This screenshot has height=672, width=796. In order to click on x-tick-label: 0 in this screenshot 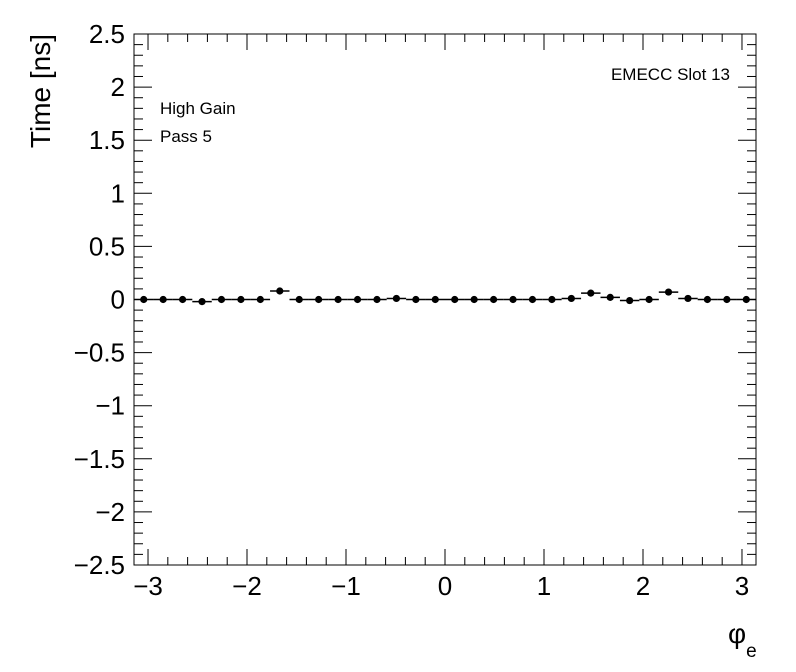, I will do `click(445, 586)`.